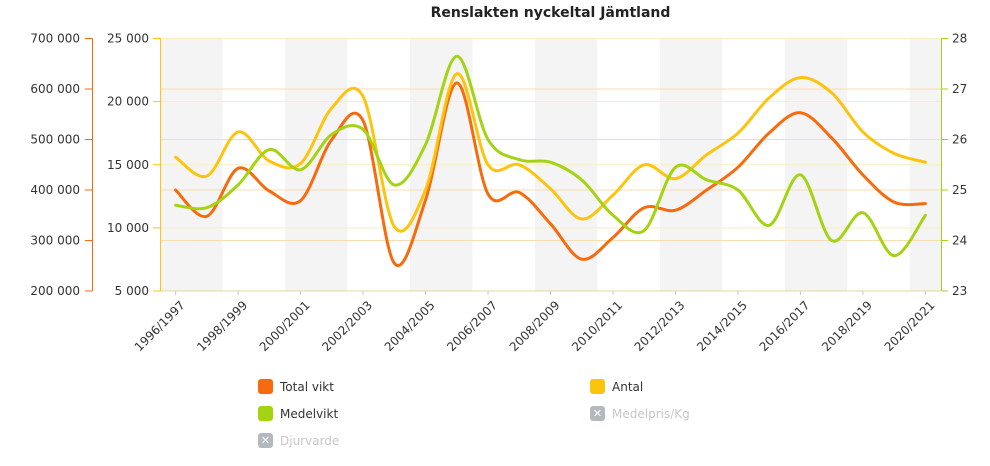  What do you see at coordinates (660, 326) in the screenshot?
I see `x-axis-label: 2012/2013` at bounding box center [660, 326].